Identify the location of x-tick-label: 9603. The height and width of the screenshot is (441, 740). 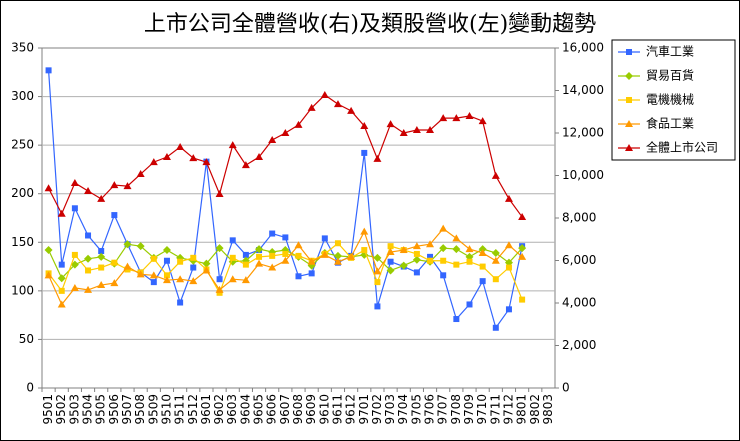
(232, 409).